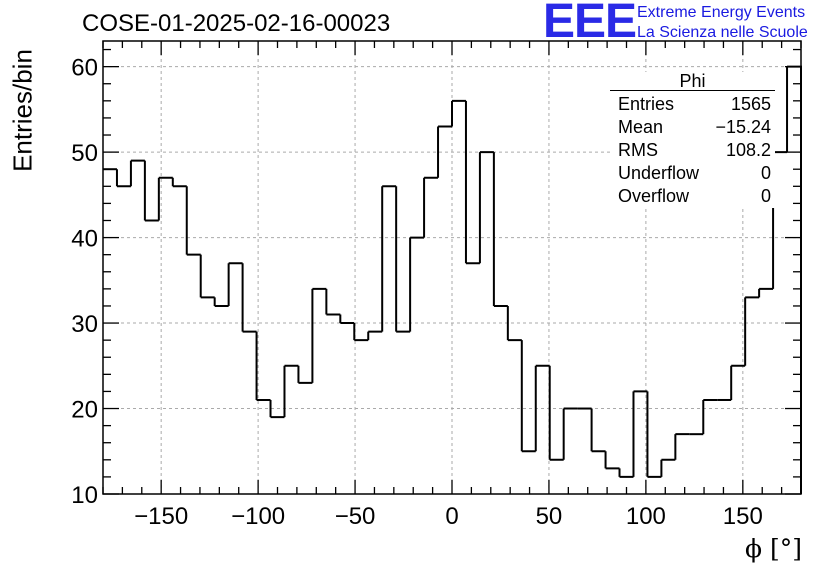 The width and height of the screenshot is (836, 572). Describe the element at coordinates (773, 548) in the screenshot. I see `x-axis-label: ϕ [°]` at that location.